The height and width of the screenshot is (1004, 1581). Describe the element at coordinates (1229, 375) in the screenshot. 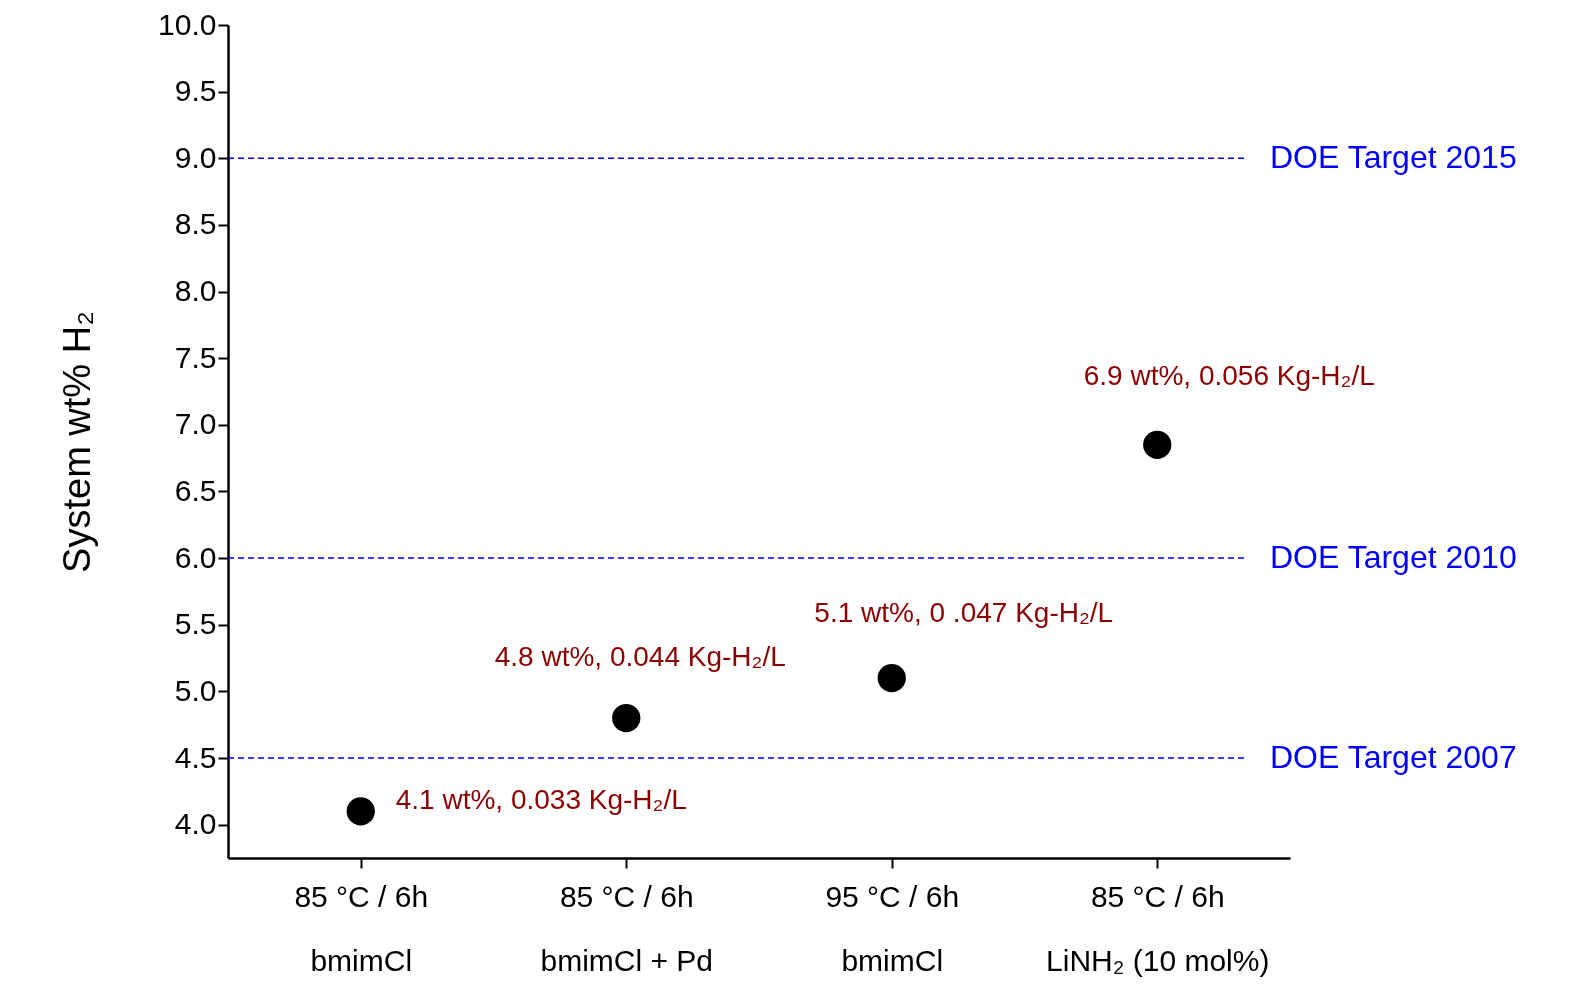

I see `annotation: 6.9 wt%, 0.056 Kg-H₂/L` at that location.